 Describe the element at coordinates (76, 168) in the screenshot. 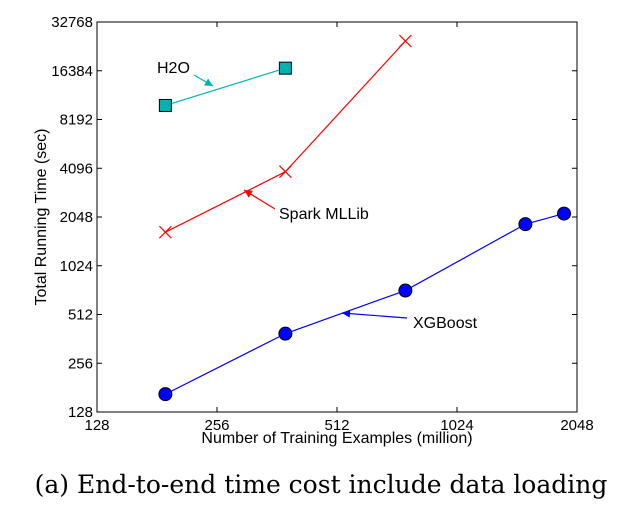

I see `y-tick-label: 4096` at that location.